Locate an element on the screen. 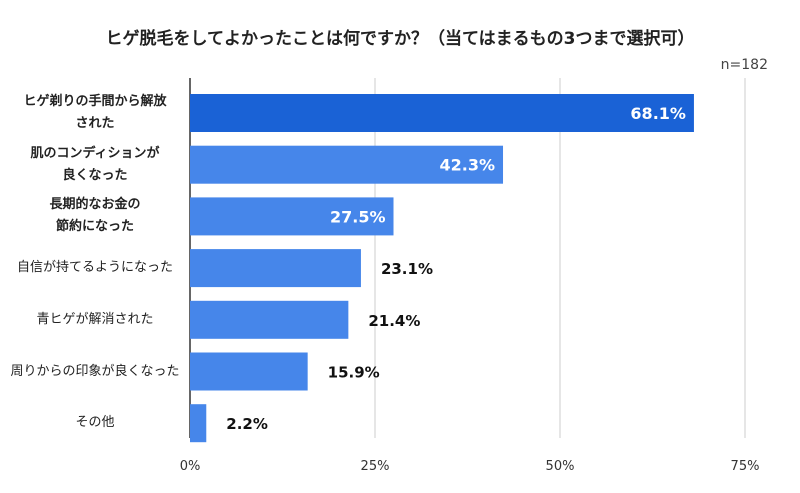  chart-title: ヒゲ脱毛をしてよかったことは何ですか？（当てはまるもの3つまで選択可） is located at coordinates (400, 39).